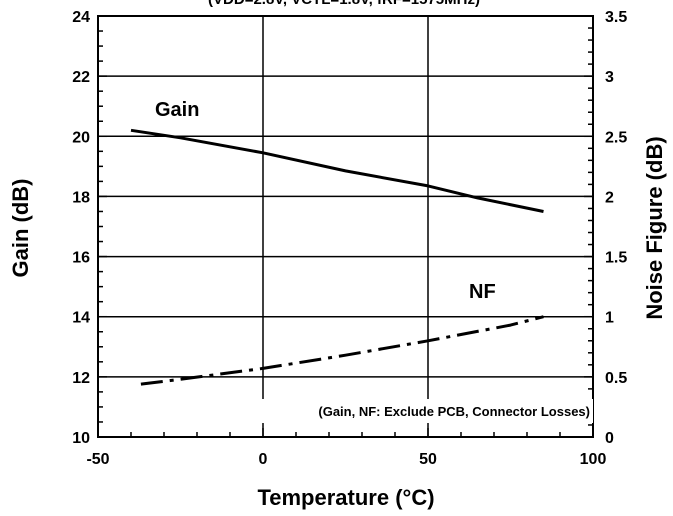 The height and width of the screenshot is (516, 673). I want to click on y2-tick-label: 2.5, so click(616, 137).